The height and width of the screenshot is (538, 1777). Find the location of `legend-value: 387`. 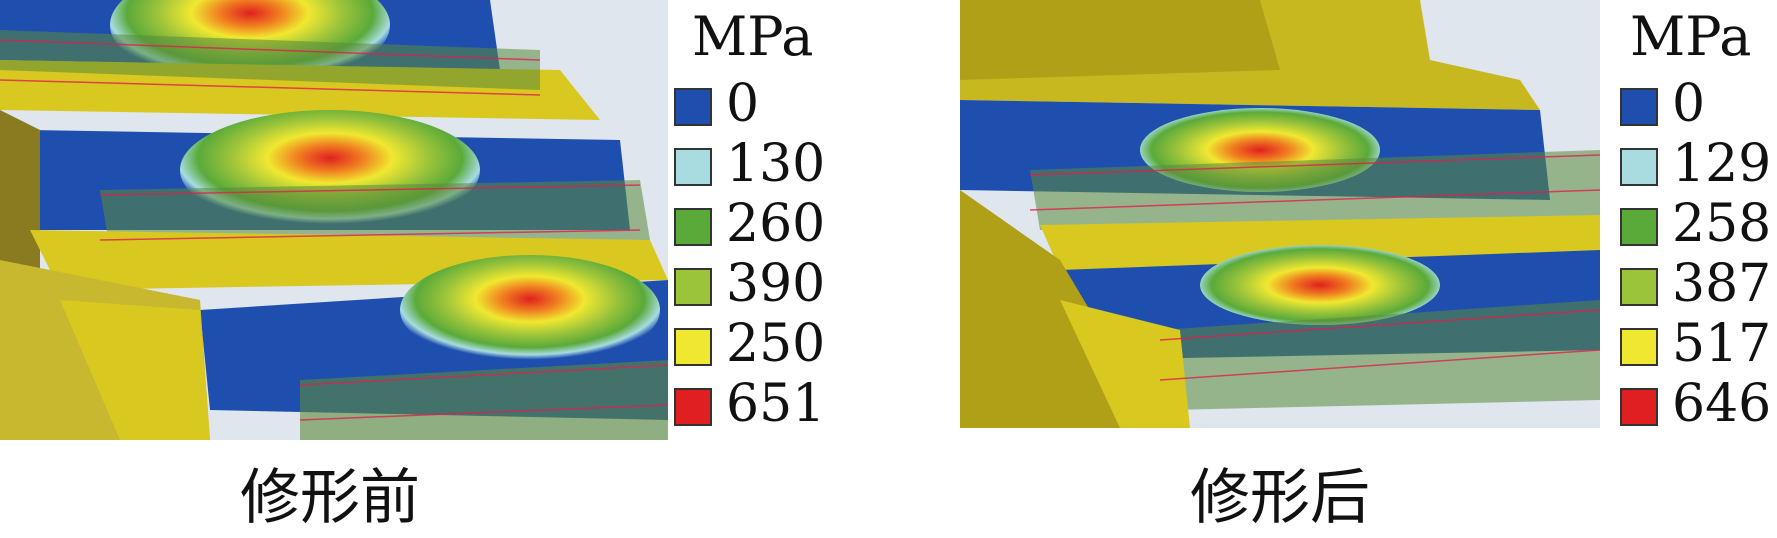

legend-value: 387 is located at coordinates (1722, 284).